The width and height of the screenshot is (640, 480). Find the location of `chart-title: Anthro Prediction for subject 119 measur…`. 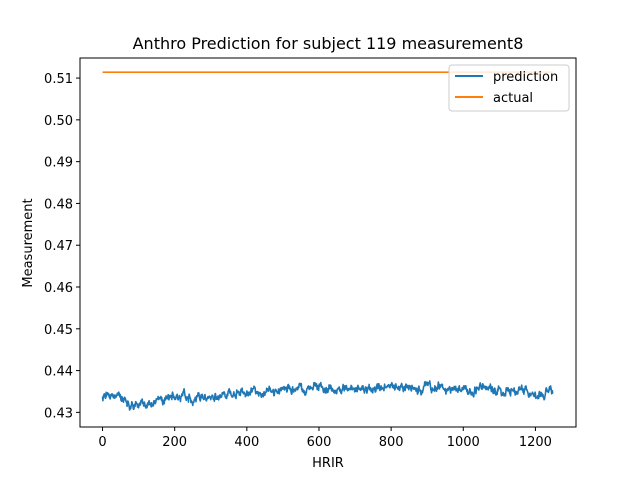

chart-title: Anthro Prediction for subject 119 measur… is located at coordinates (328, 43).